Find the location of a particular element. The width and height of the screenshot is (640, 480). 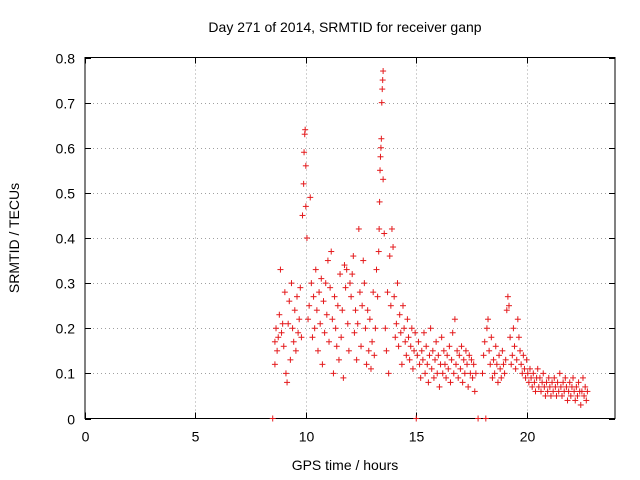

y-tick-label: 0 is located at coordinates (71, 420).